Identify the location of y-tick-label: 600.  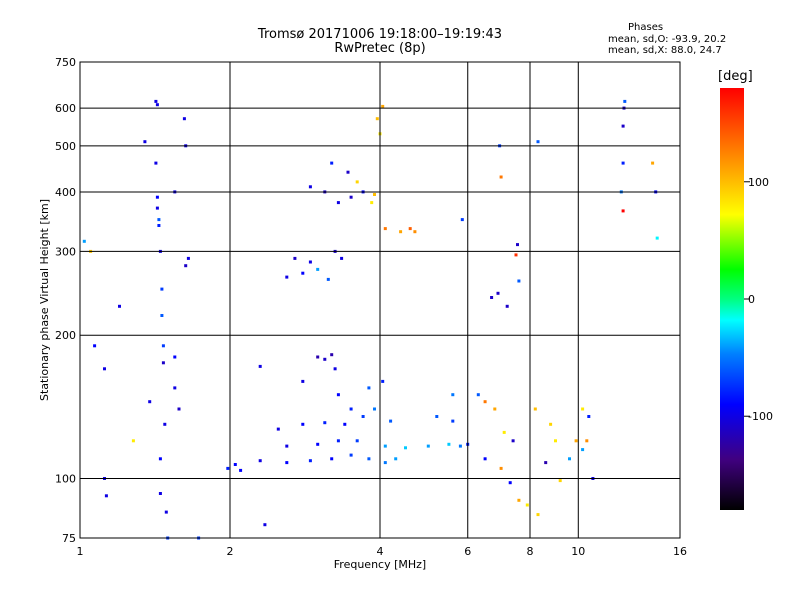
(65, 108).